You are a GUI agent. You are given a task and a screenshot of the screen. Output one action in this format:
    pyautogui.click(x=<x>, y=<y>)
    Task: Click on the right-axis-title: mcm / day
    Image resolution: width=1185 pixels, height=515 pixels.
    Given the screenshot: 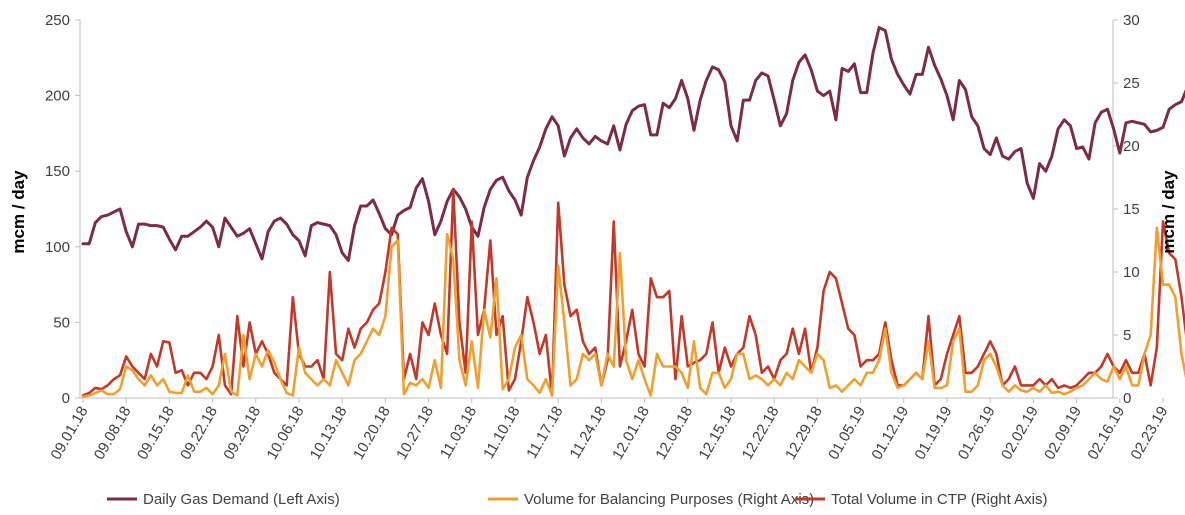 What is the action you would take?
    pyautogui.click(x=1168, y=212)
    